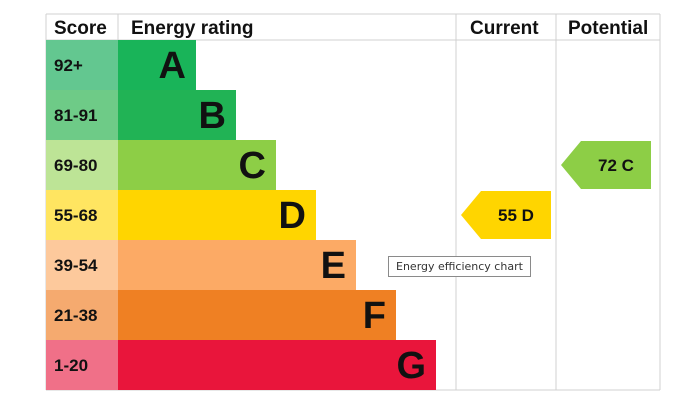 The image size is (694, 402). I want to click on score-range-label: 81-91, so click(75, 115).